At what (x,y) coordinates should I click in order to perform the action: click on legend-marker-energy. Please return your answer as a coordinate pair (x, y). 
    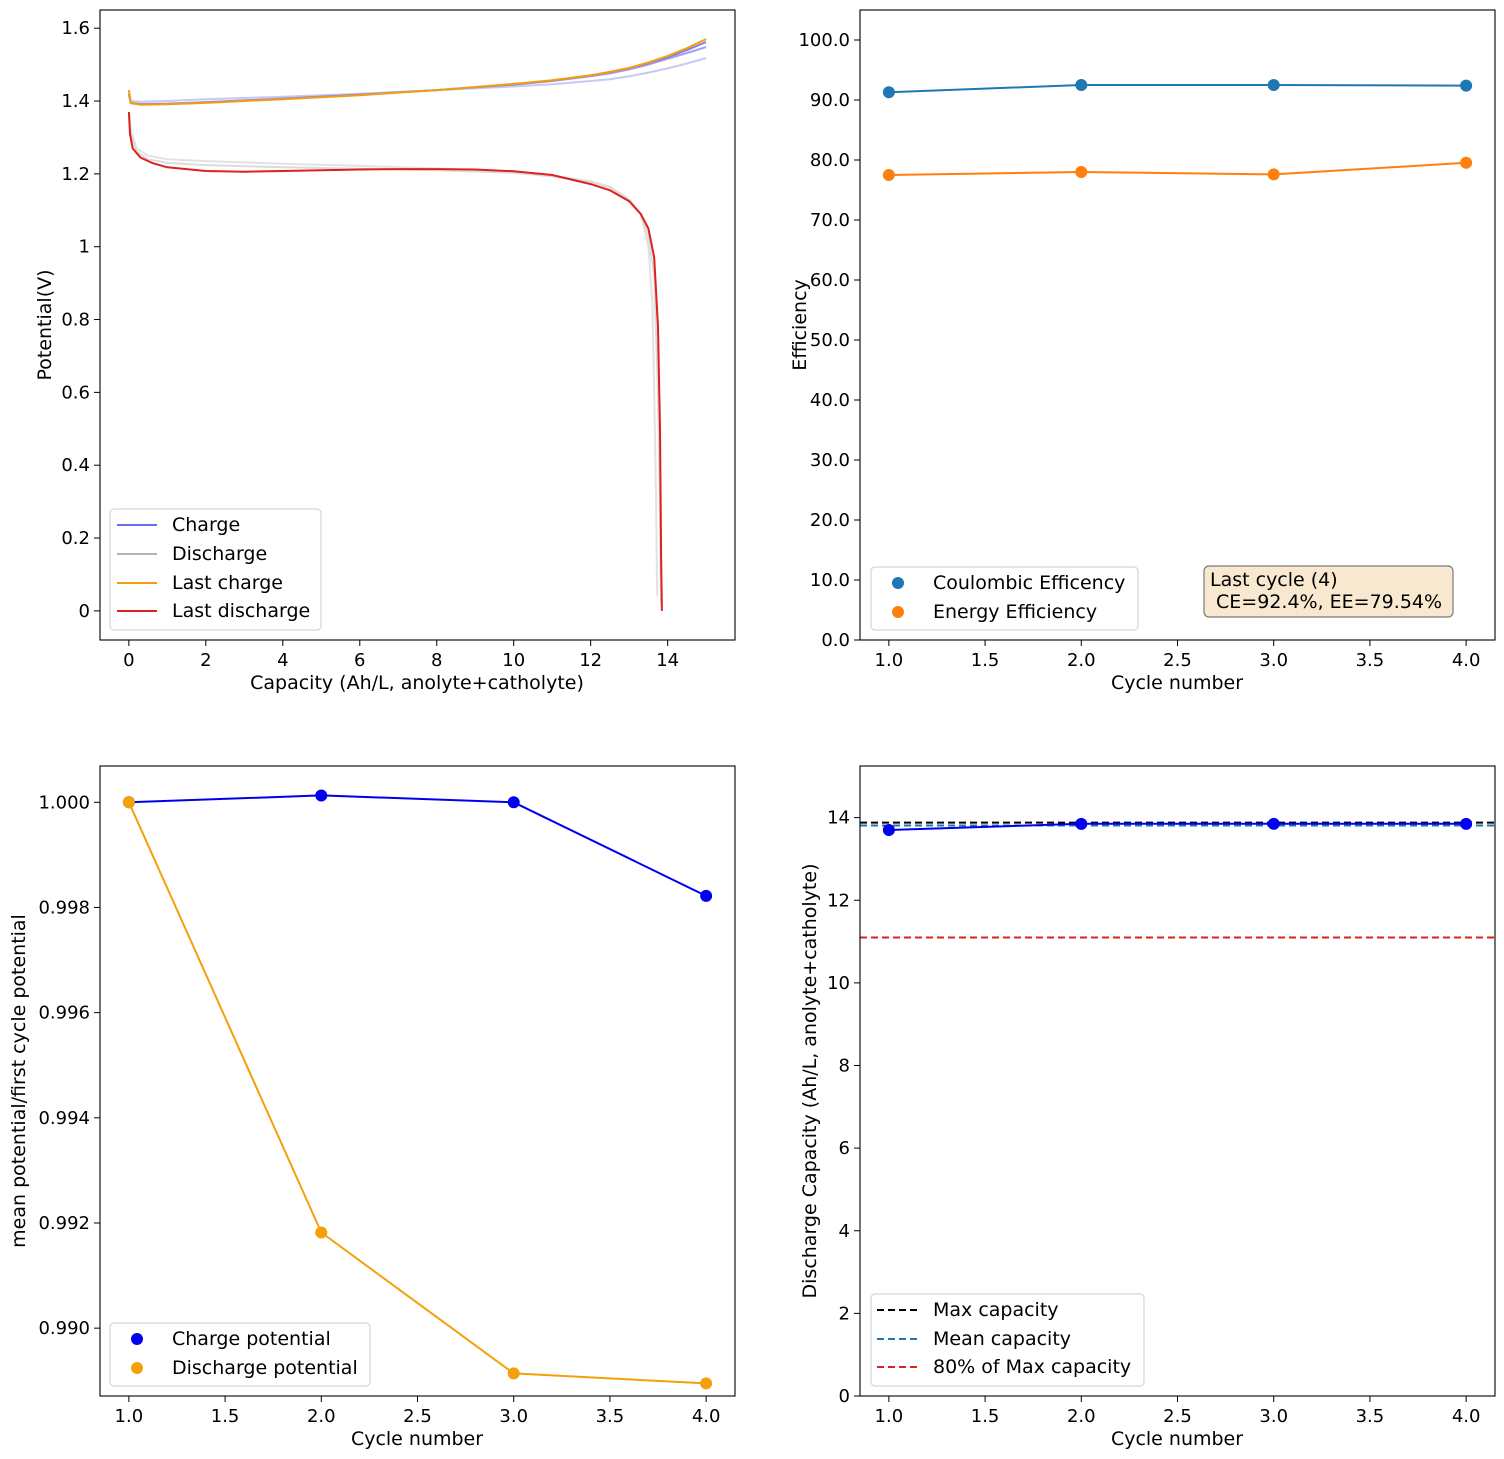
    Looking at the image, I should click on (898, 612).